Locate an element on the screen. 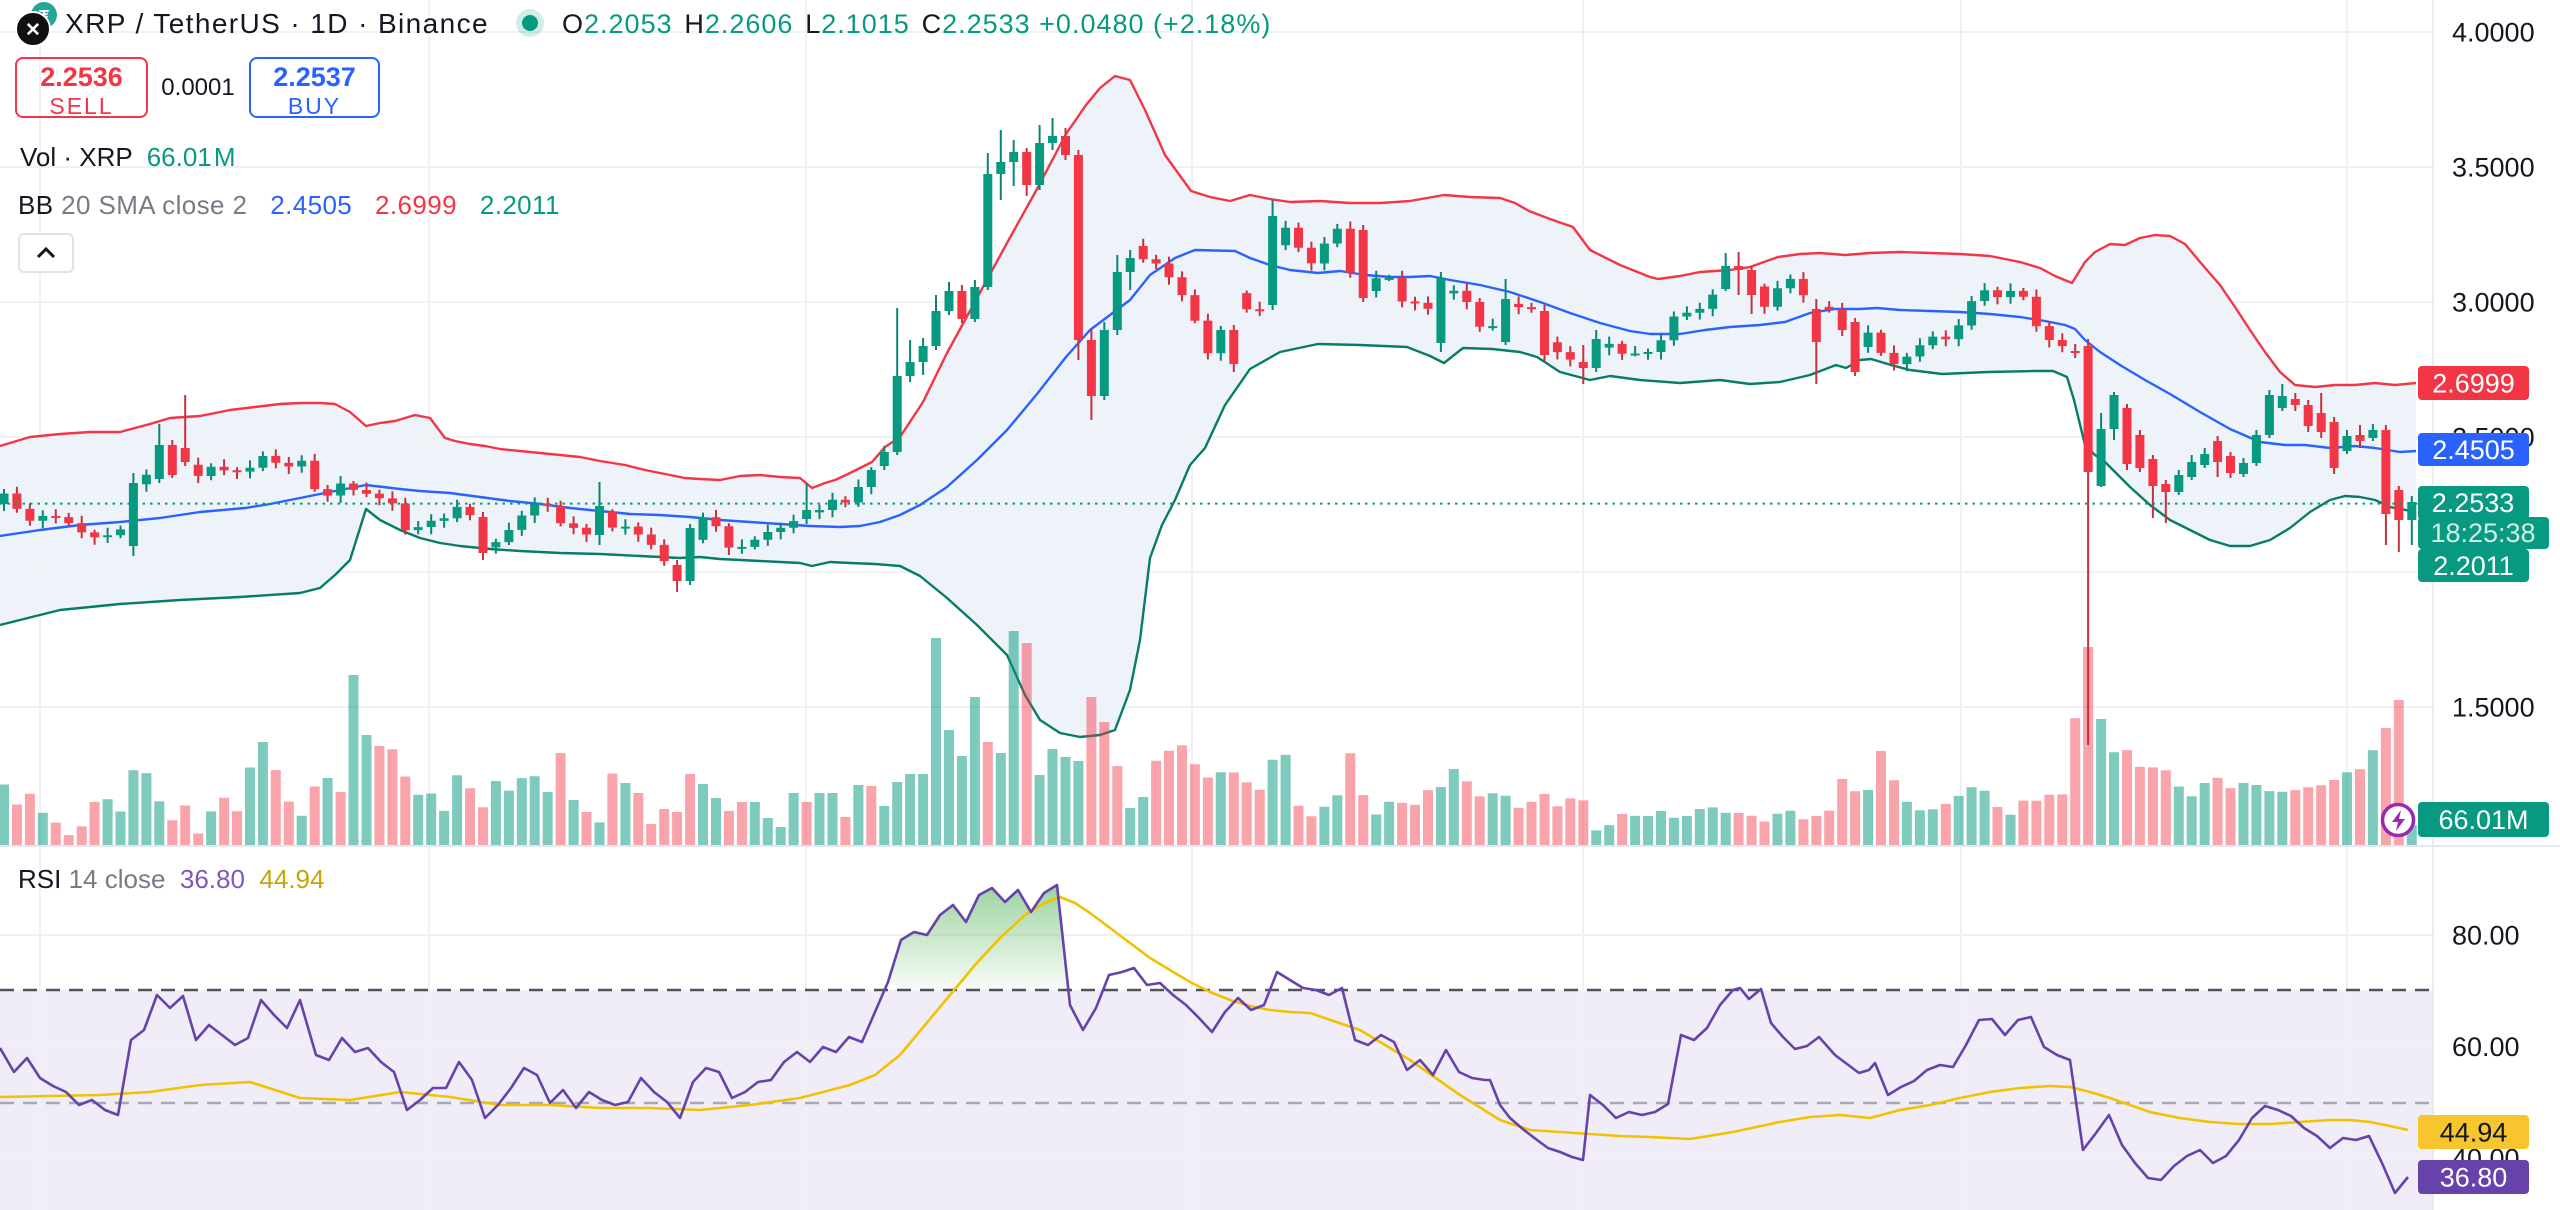  svg-text: 36.80 is located at coordinates (2474, 1178).